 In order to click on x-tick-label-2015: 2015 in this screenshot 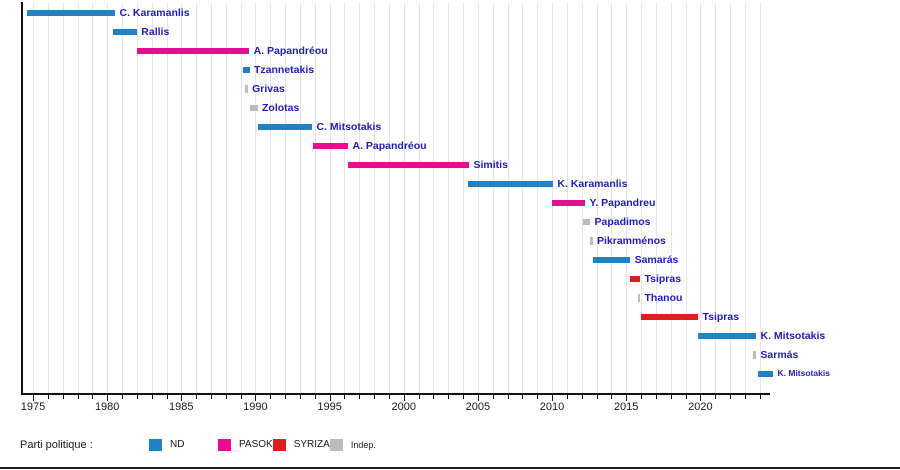, I will do `click(626, 407)`.